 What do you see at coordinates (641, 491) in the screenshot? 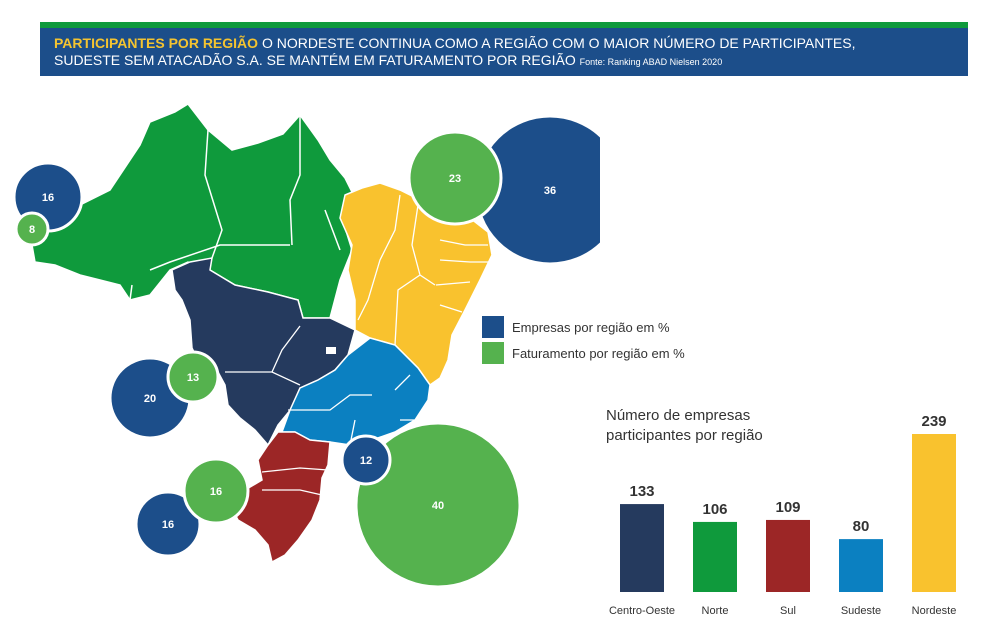
I see `bar-value-centro-oeste: 133` at bounding box center [641, 491].